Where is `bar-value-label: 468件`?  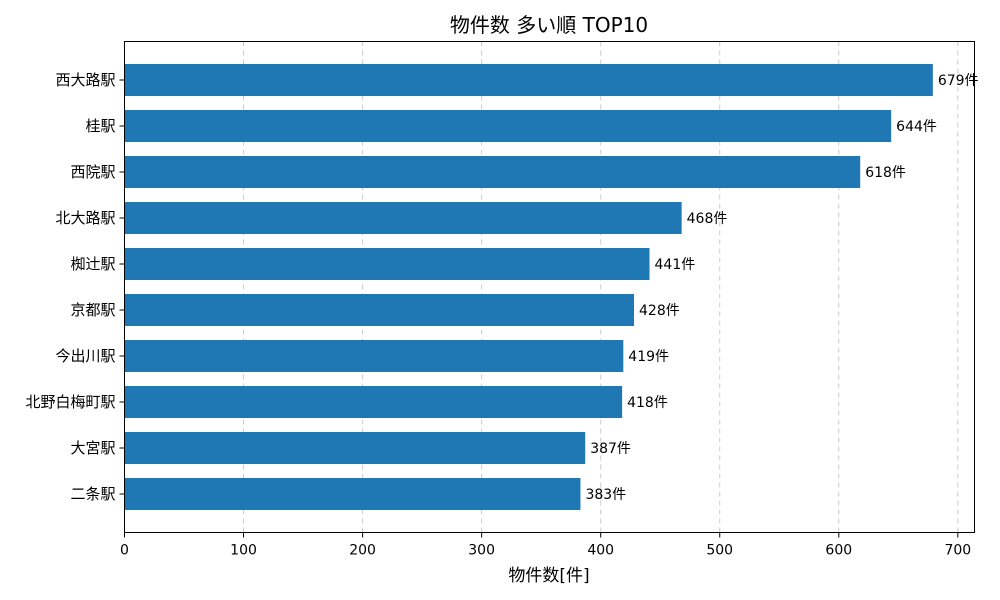
bar-value-label: 468件 is located at coordinates (707, 219).